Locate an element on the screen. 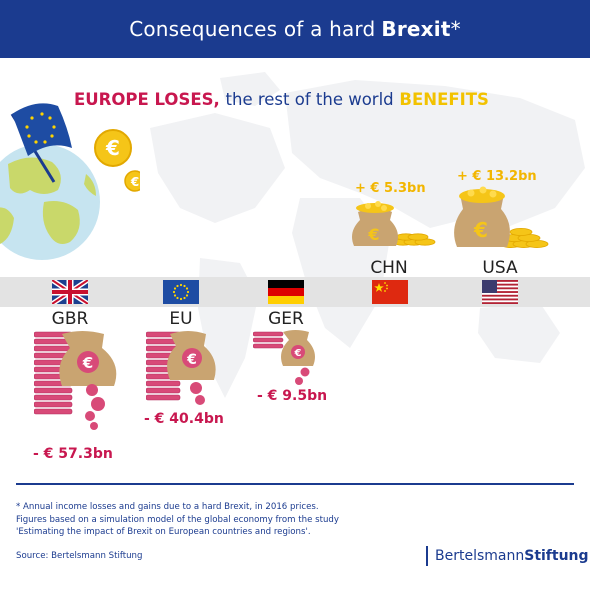 The width and height of the screenshot is (590, 590). source-note: Source: Bertelsmann Stiftung is located at coordinates (79, 556).